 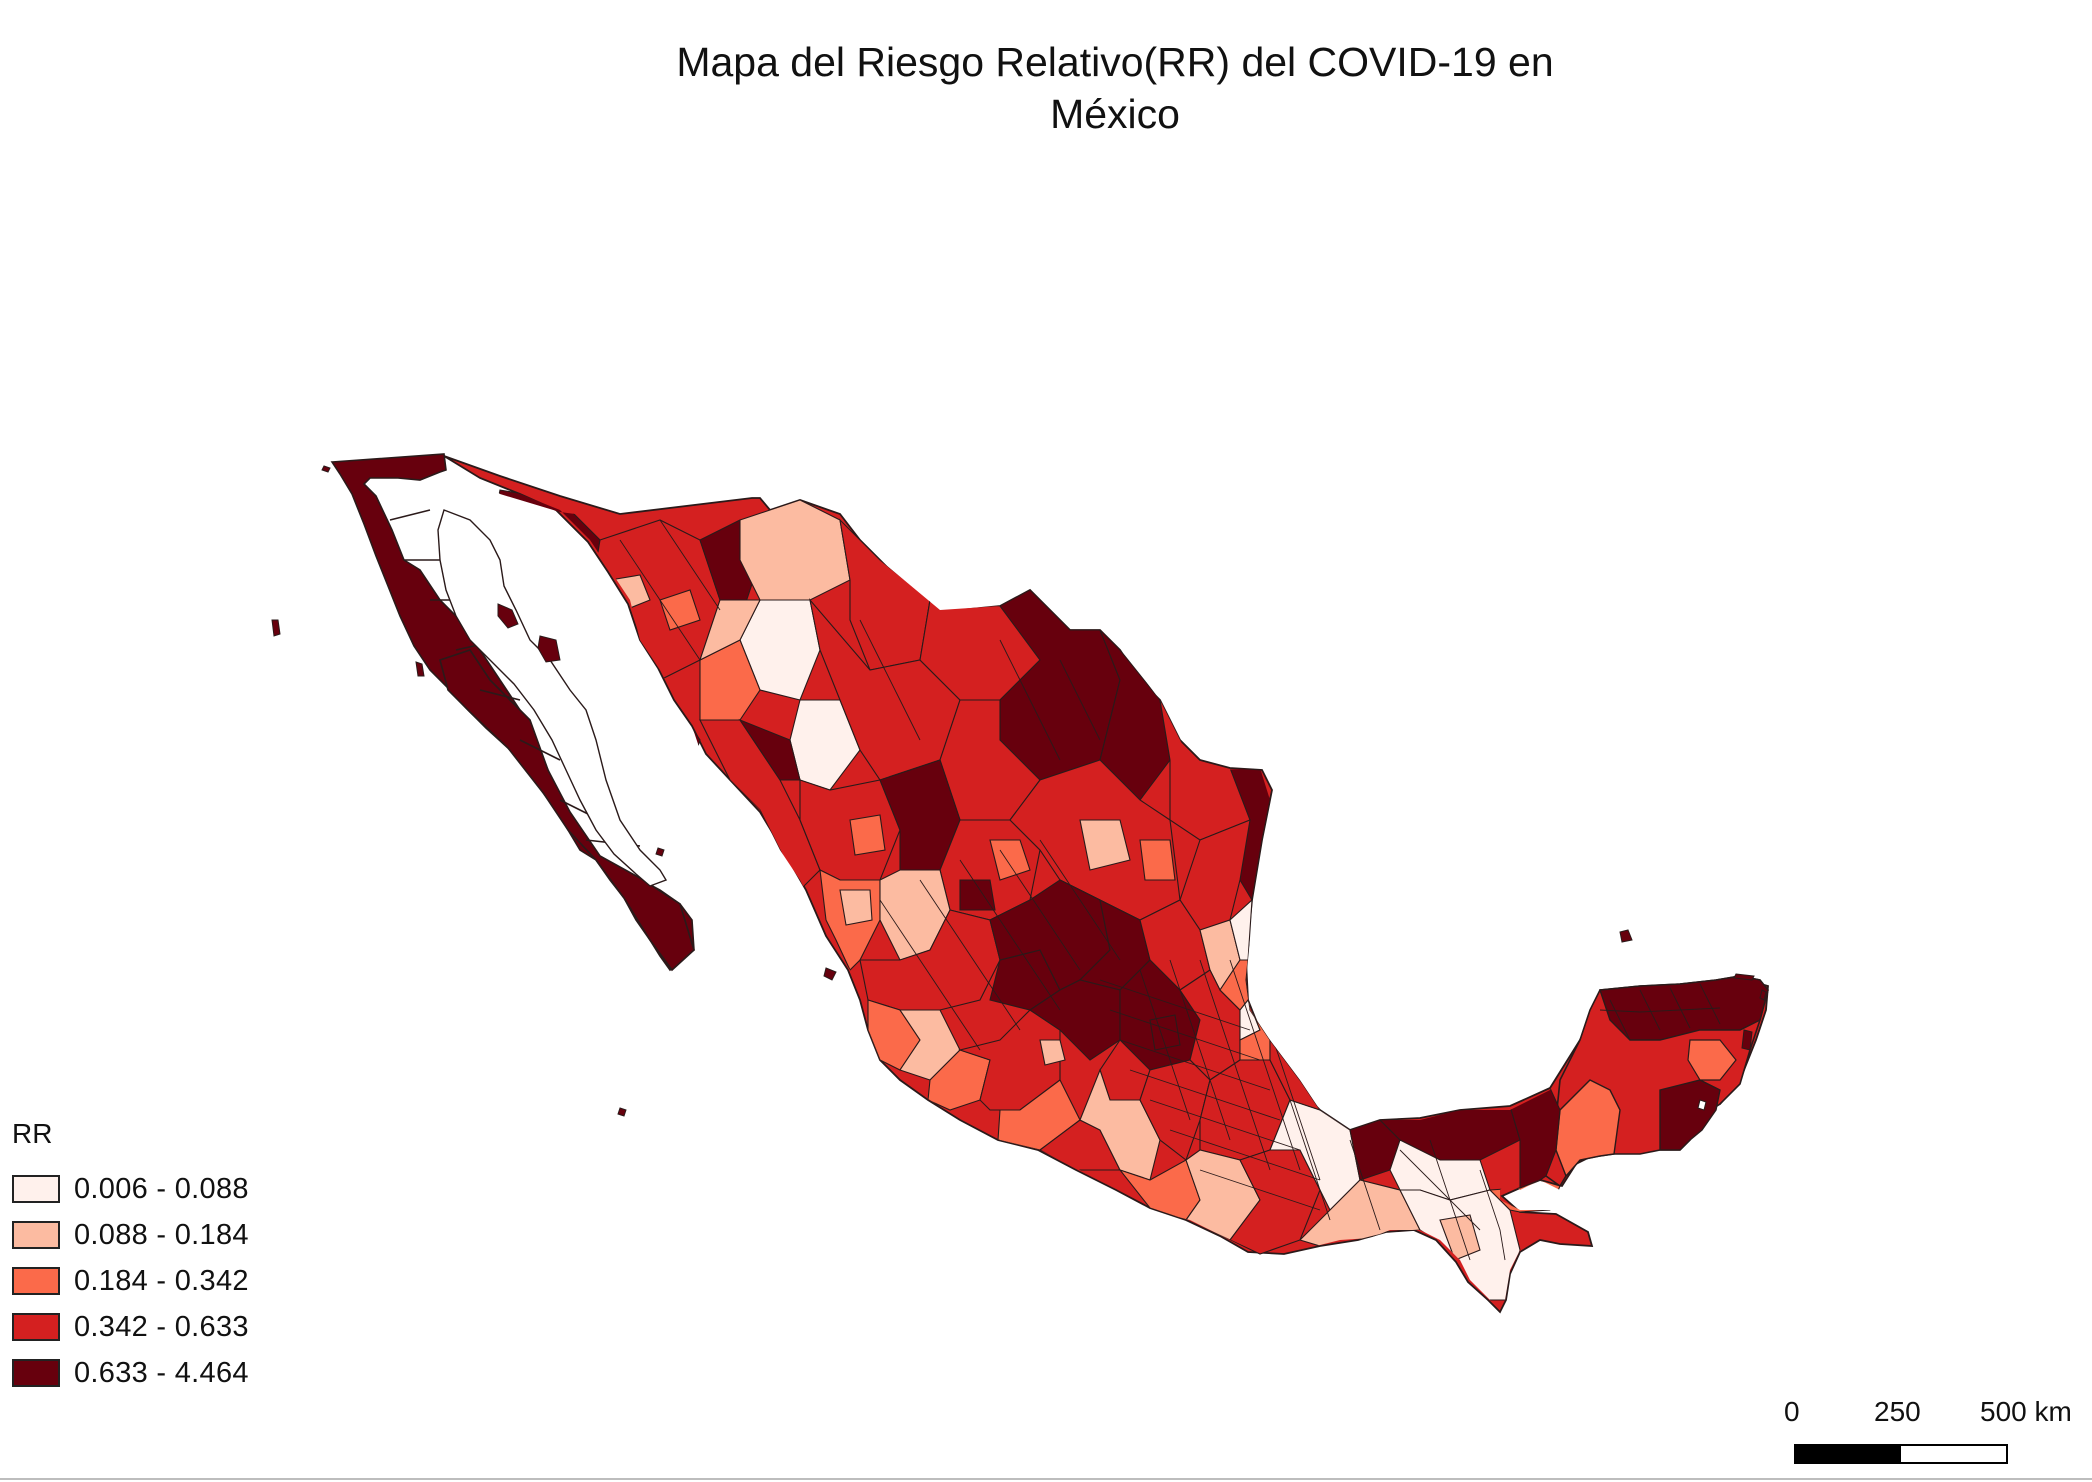 I want to click on baja-california-sur-section, so click(x=567, y=810).